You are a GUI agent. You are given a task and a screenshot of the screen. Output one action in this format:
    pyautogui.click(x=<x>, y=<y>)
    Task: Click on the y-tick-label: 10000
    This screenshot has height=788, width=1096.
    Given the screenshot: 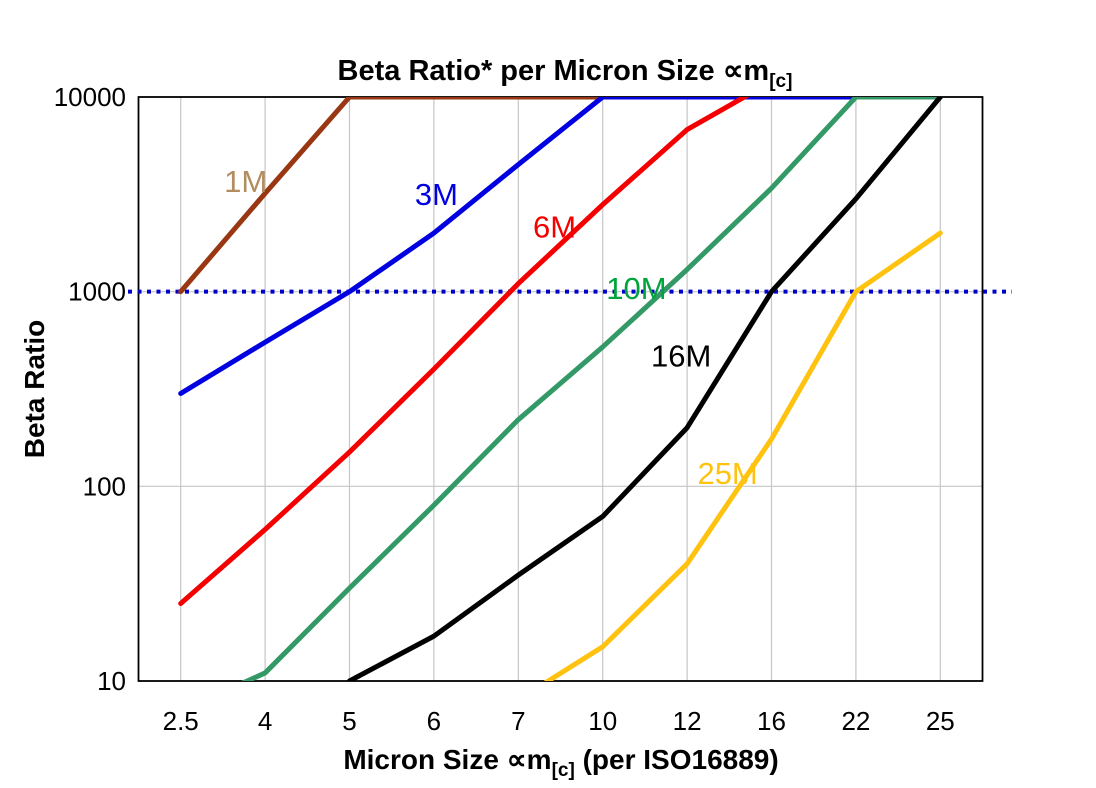 What is the action you would take?
    pyautogui.click(x=90, y=97)
    